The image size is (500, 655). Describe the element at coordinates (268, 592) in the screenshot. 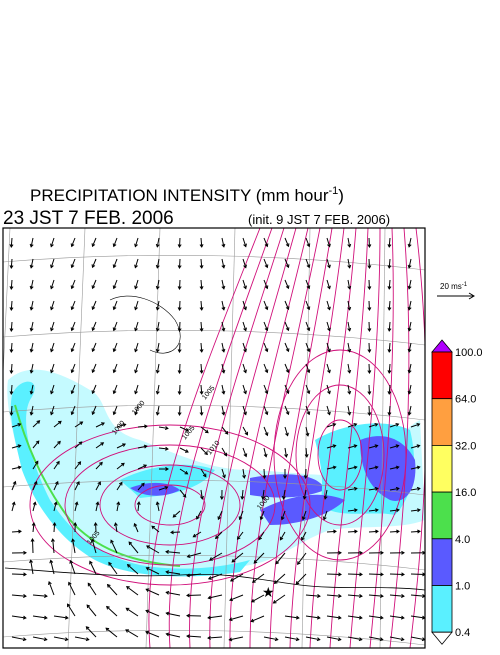

I see `station-marker: ★` at that location.